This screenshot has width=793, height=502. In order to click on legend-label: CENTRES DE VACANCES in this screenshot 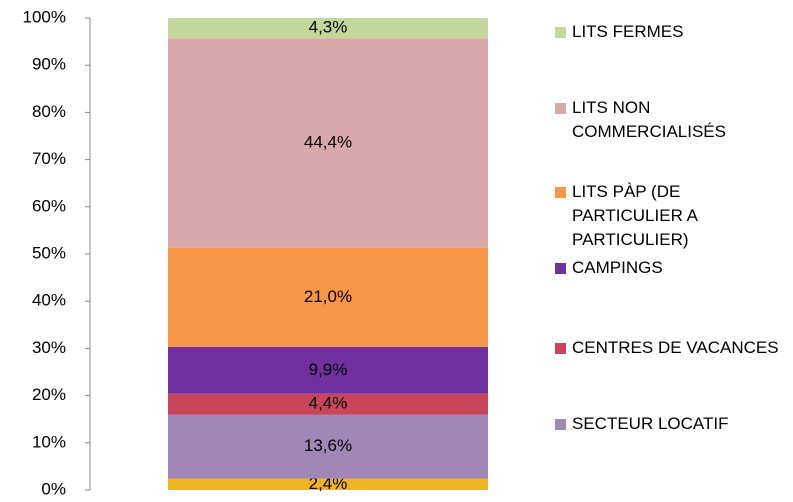, I will do `click(675, 347)`.